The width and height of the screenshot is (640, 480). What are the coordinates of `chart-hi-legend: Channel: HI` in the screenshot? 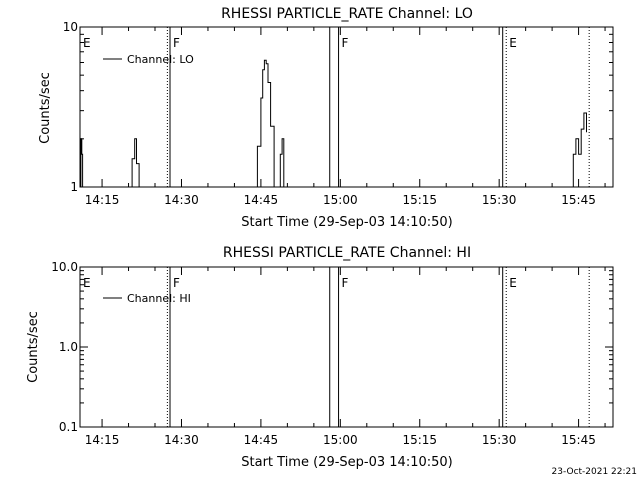 It's located at (147, 298).